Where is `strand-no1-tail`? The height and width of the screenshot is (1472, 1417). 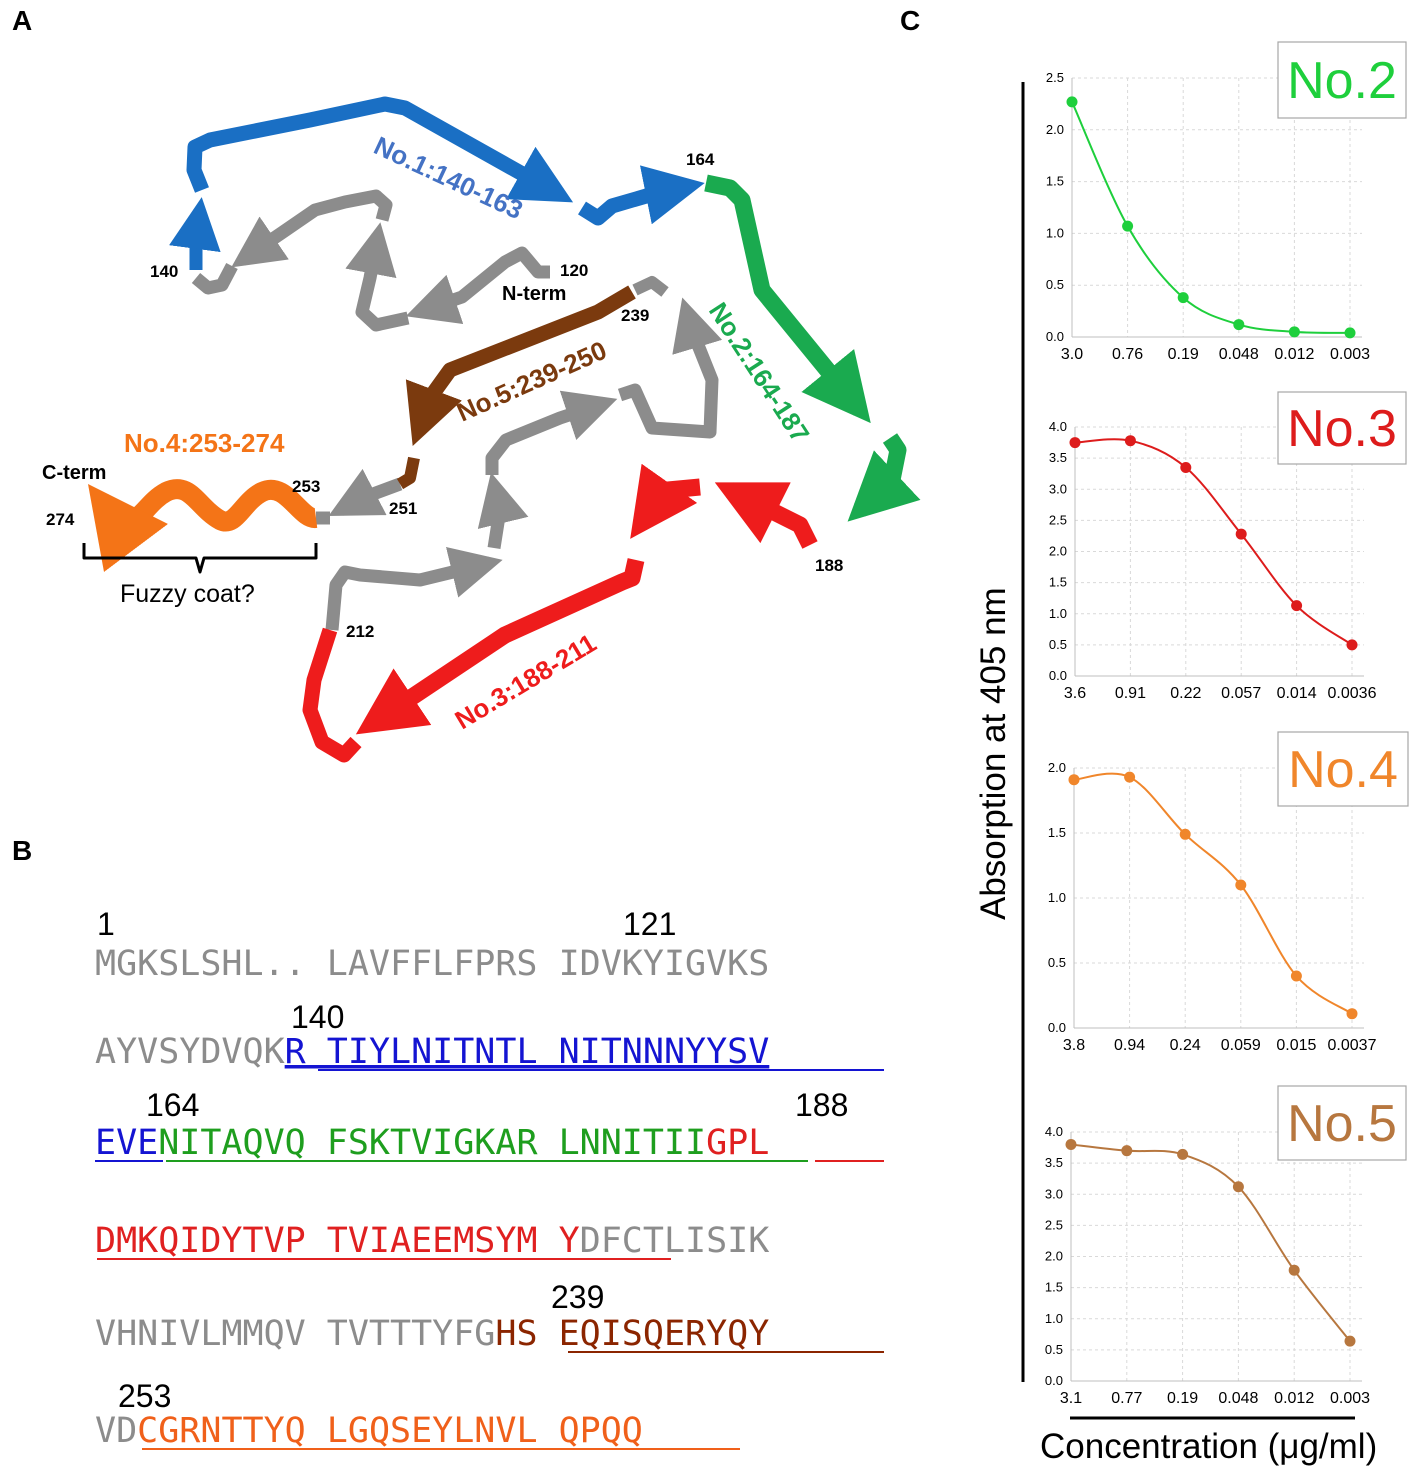
strand-no1-tail is located at coordinates (641, 195).